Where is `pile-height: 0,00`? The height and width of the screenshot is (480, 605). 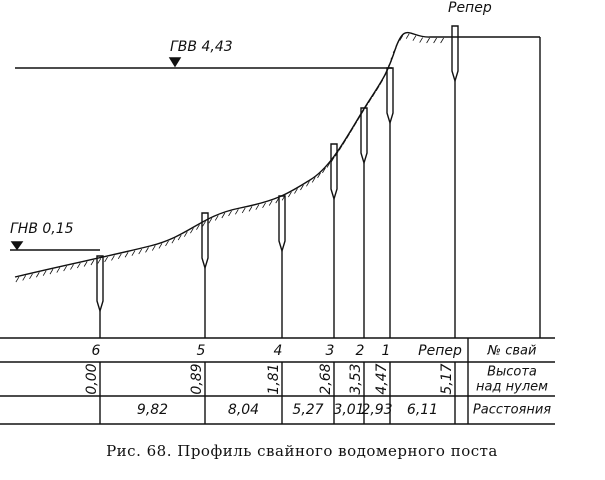
pile-height: 0,00 is located at coordinates (92, 378).